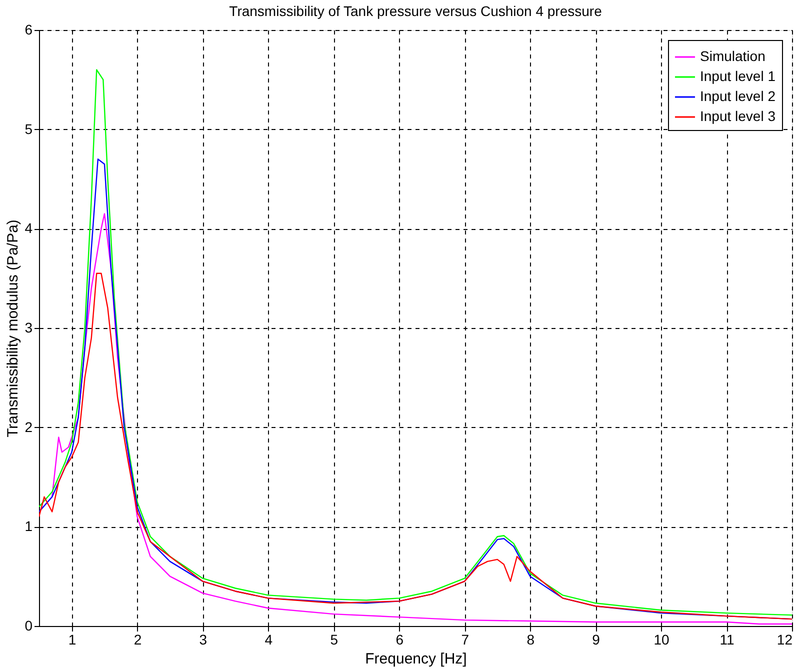 The height and width of the screenshot is (671, 798). I want to click on x-tick-label: 10, so click(662, 640).